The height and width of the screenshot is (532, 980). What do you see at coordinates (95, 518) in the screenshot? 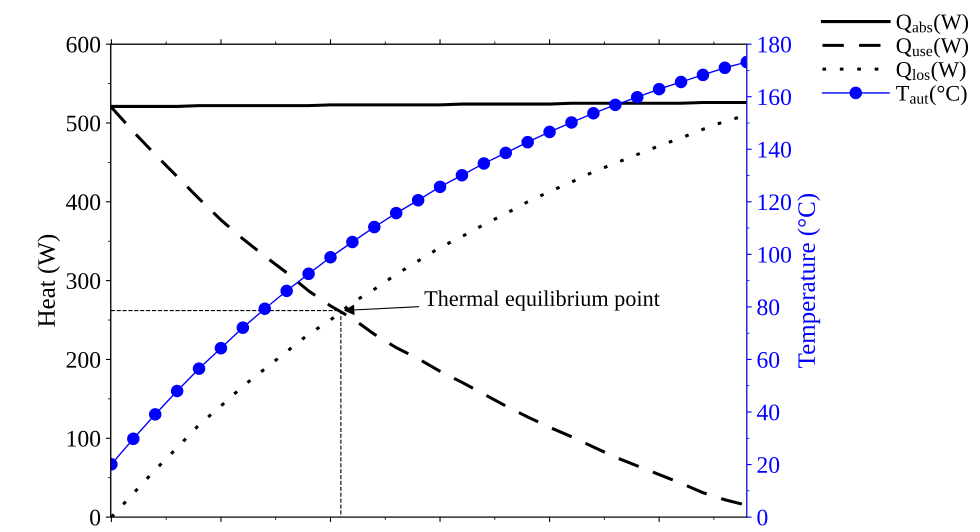
I see `y-tick-label: 0` at bounding box center [95, 518].